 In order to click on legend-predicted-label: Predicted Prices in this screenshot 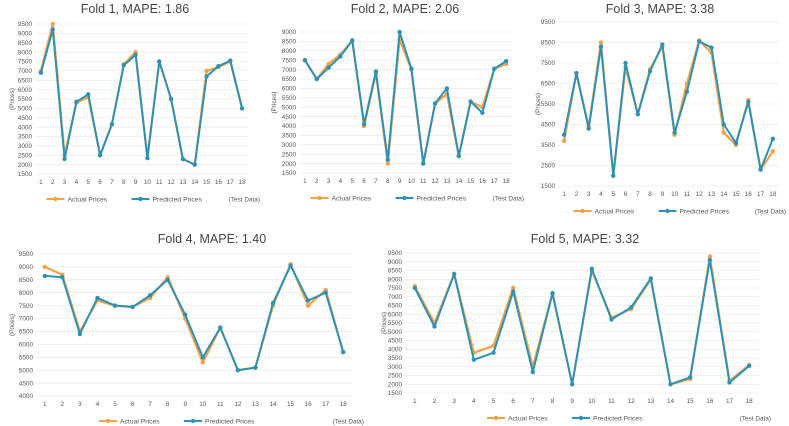, I will do `click(618, 418)`.